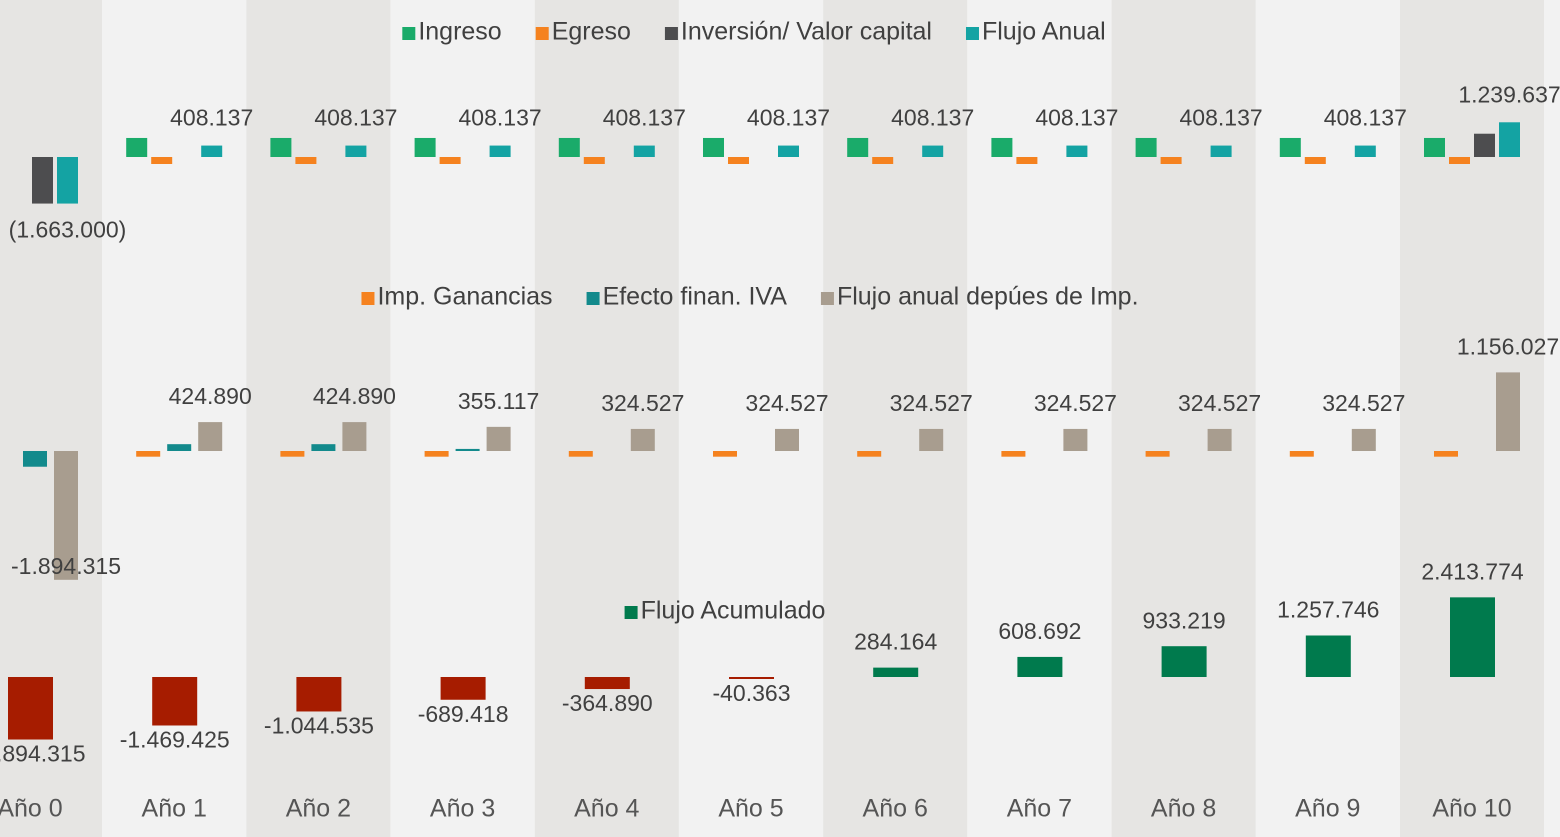 The height and width of the screenshot is (837, 1560). What do you see at coordinates (751, 693) in the screenshot?
I see `data-label: -40.363` at bounding box center [751, 693].